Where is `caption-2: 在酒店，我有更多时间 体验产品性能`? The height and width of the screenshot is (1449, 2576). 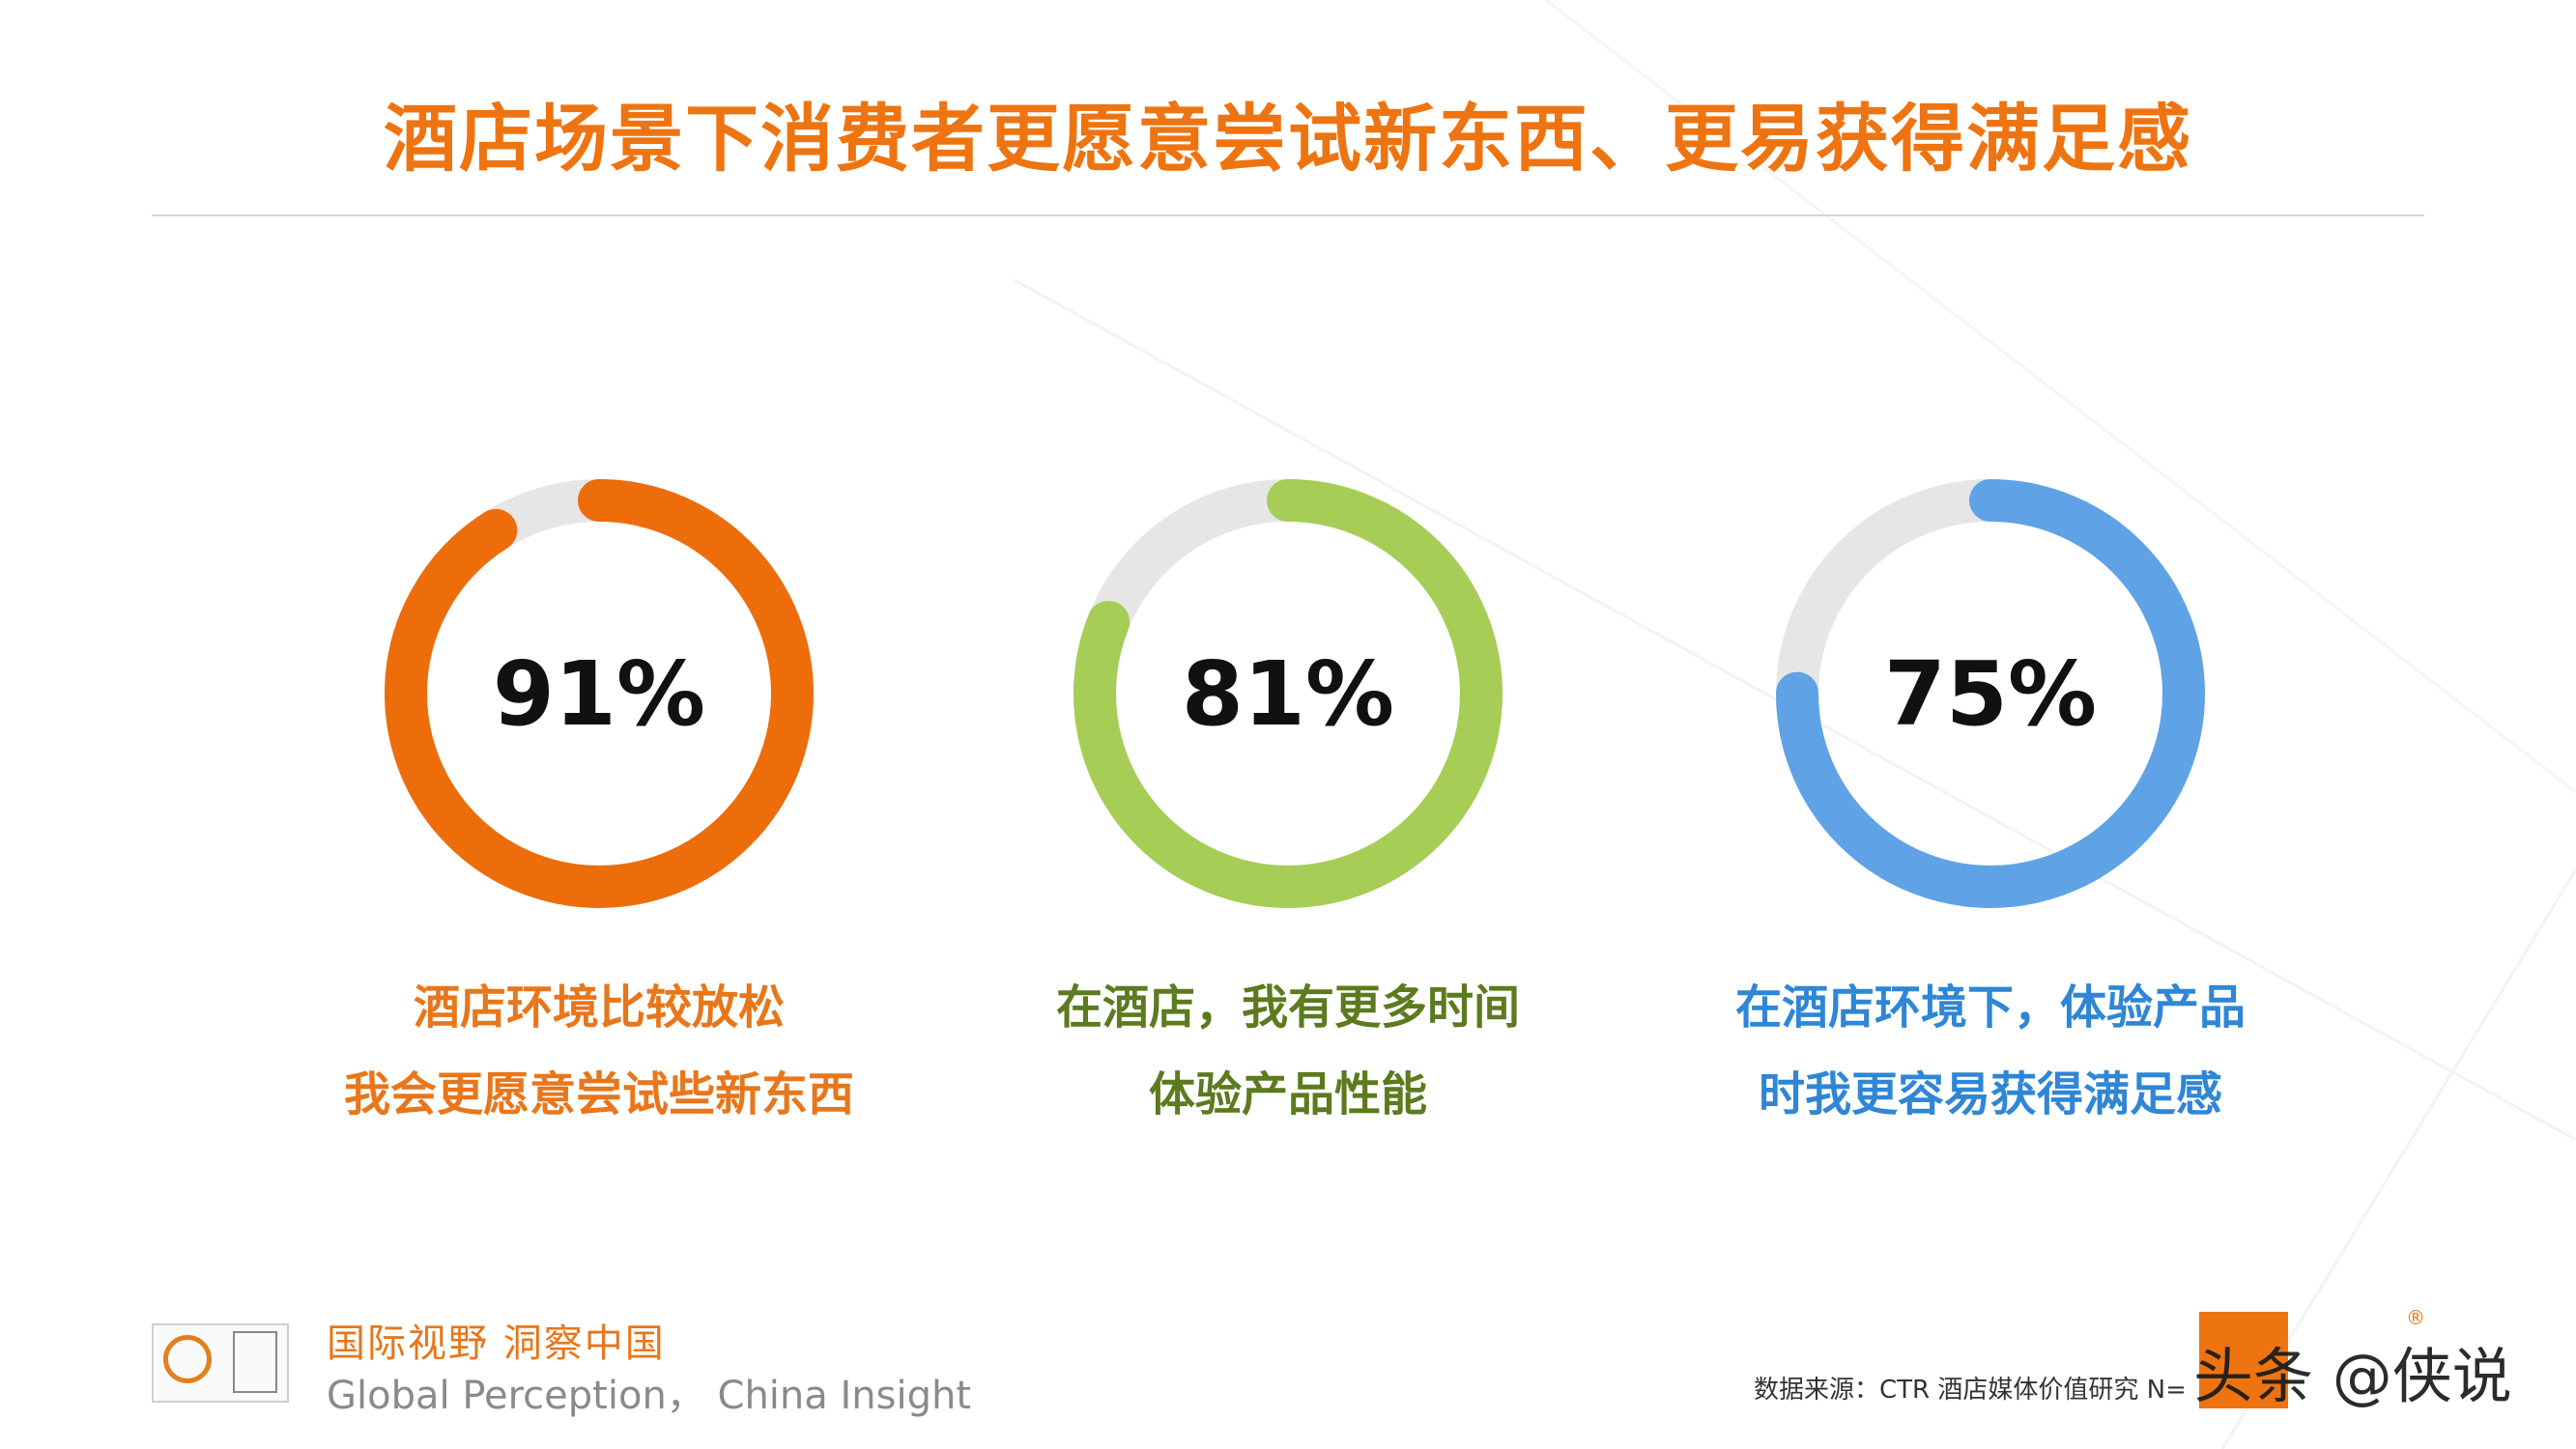 caption-2: 在酒店，我有更多时间 体验产品性能 is located at coordinates (1288, 1051).